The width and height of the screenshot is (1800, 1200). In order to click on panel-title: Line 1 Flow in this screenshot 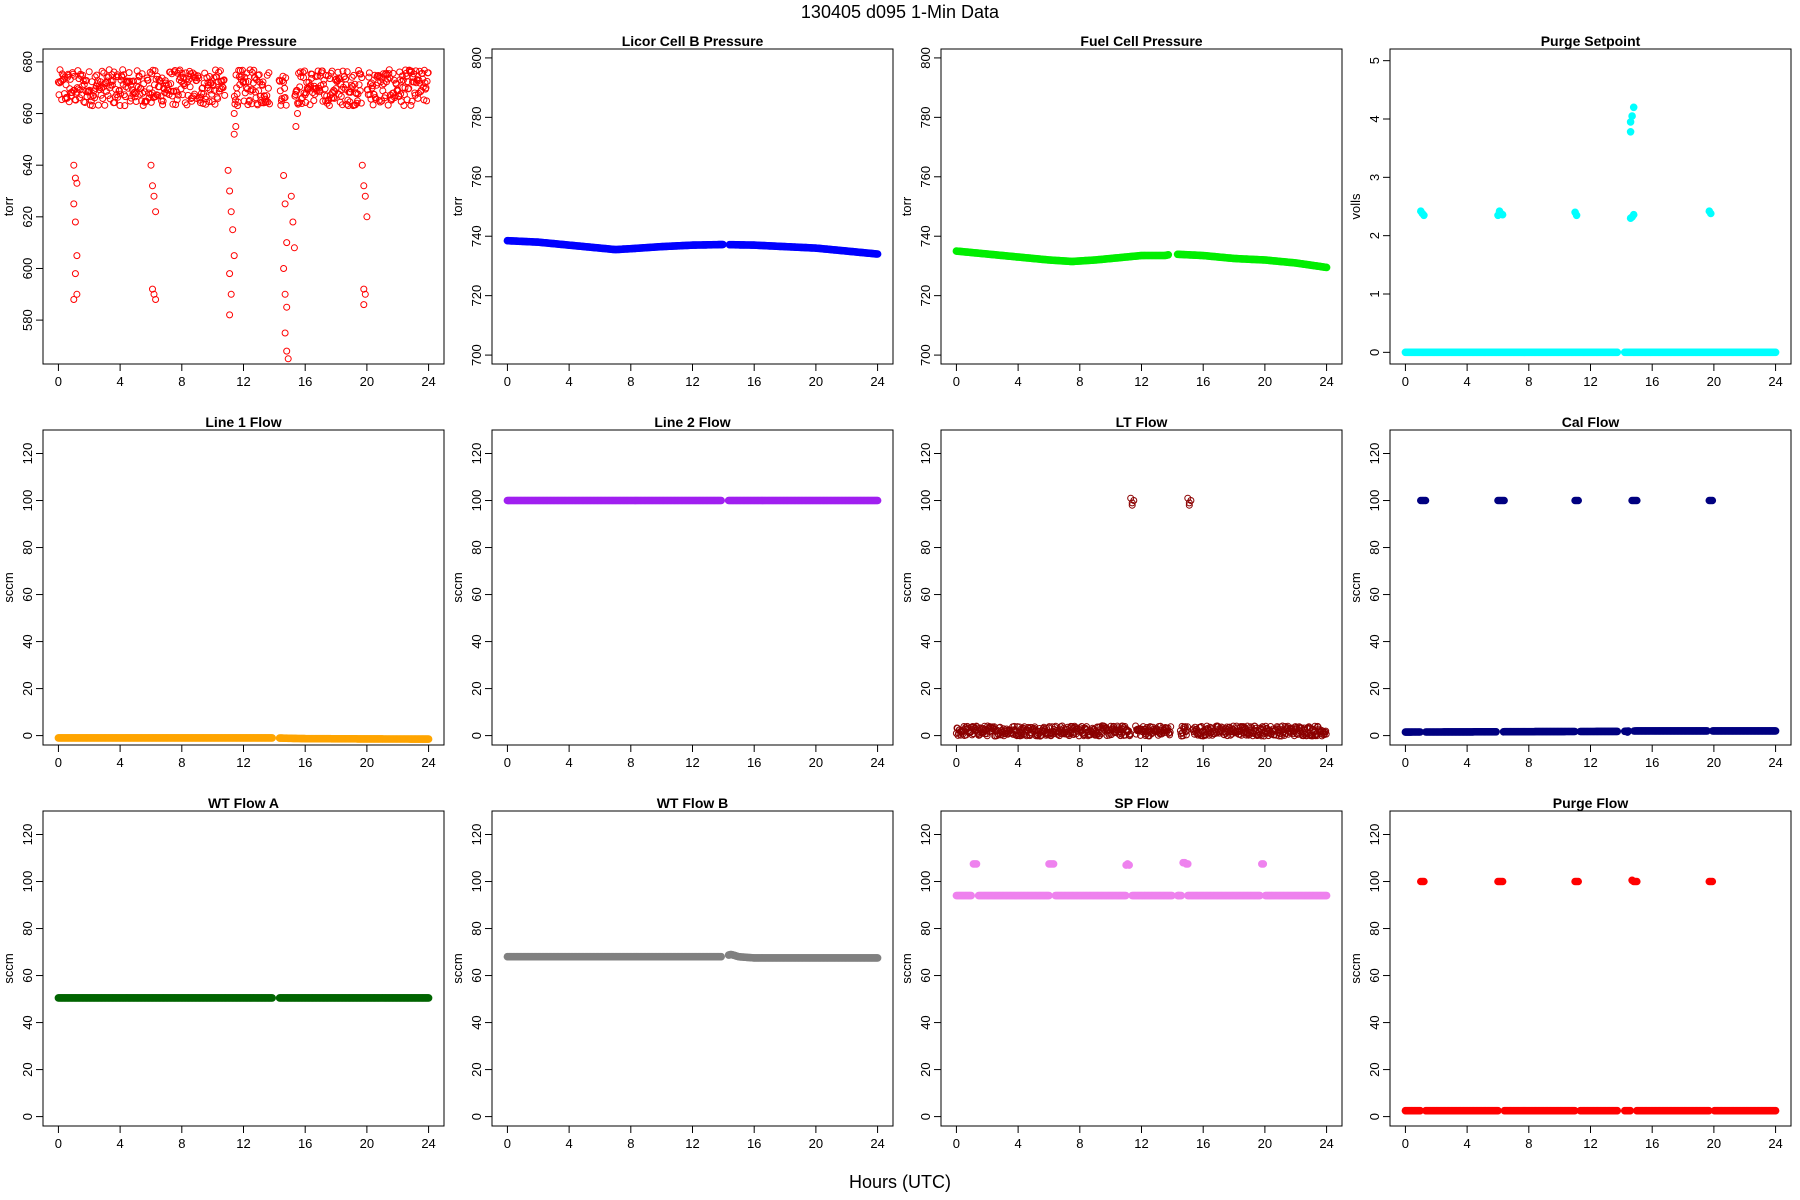, I will do `click(243, 422)`.